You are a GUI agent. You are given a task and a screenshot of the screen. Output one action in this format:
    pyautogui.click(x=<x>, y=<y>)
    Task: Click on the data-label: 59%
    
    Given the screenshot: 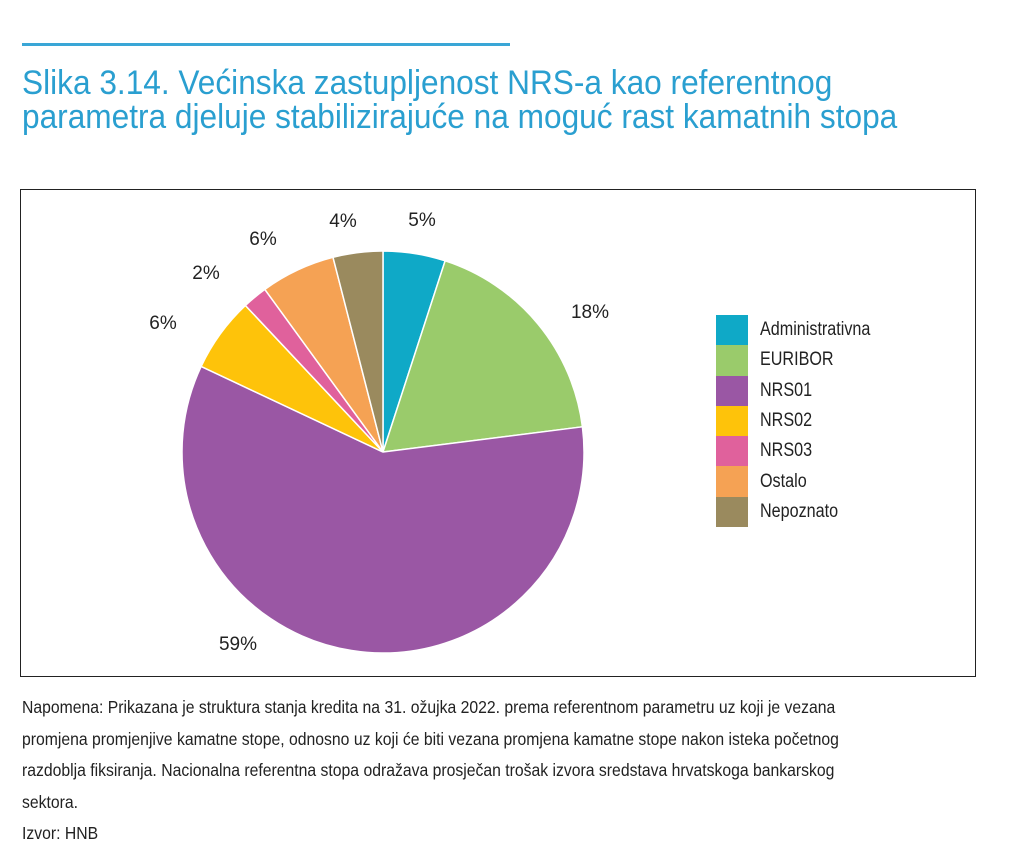 What is the action you would take?
    pyautogui.click(x=238, y=644)
    